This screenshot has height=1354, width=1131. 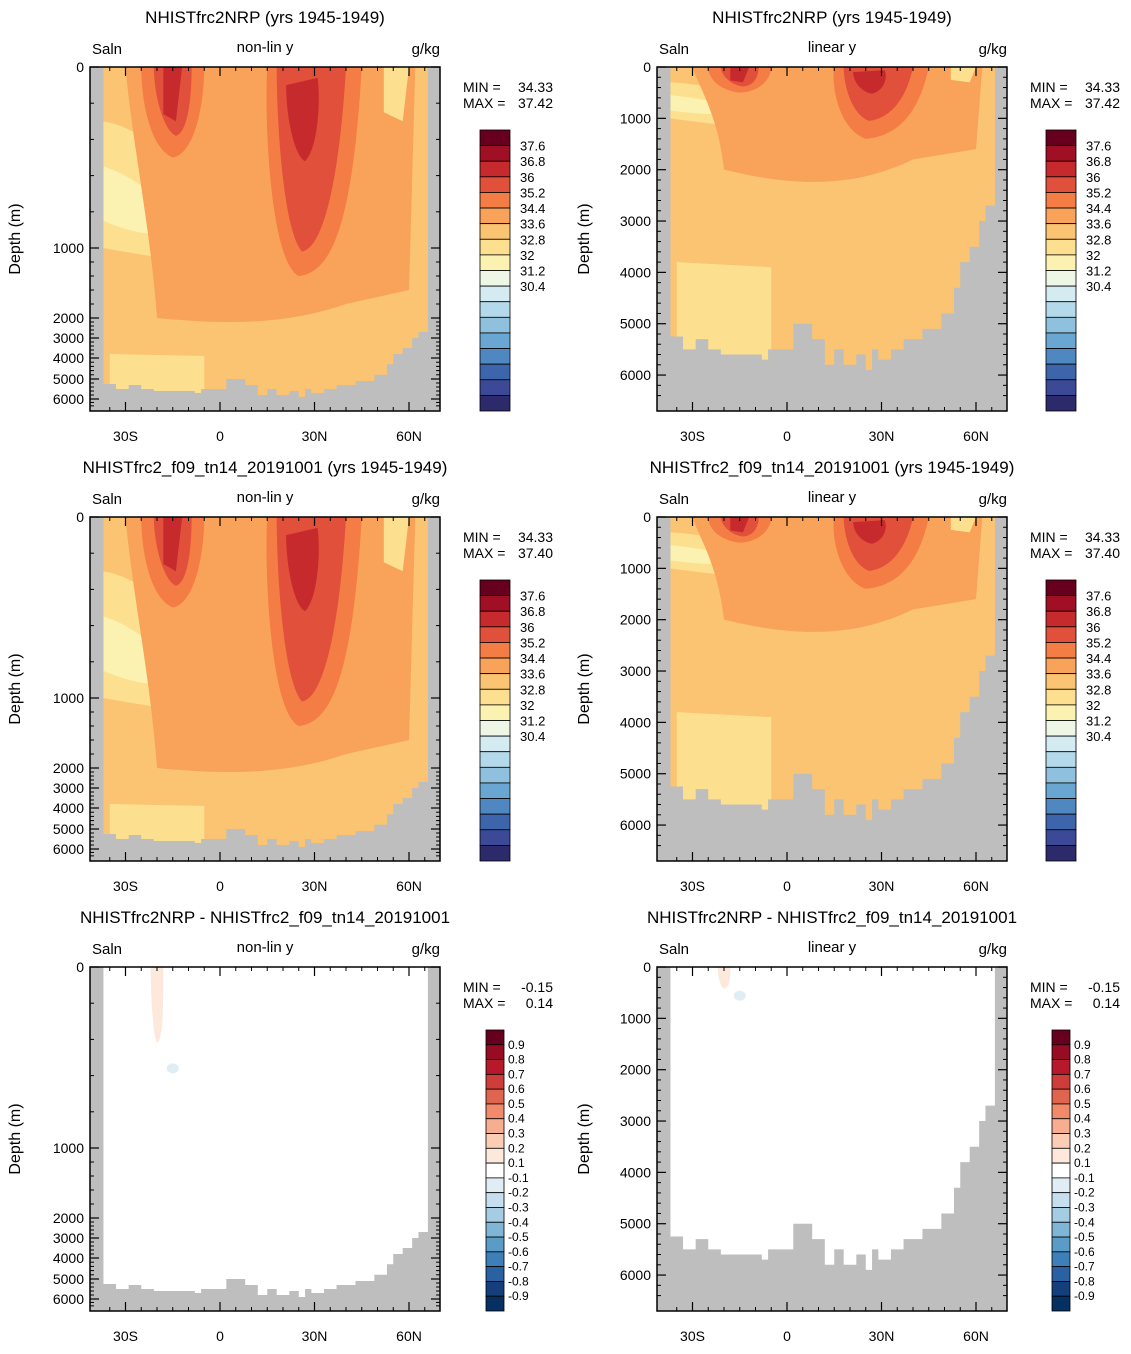 What do you see at coordinates (532, 271) in the screenshot?
I see `colorbar-label: 31.2` at bounding box center [532, 271].